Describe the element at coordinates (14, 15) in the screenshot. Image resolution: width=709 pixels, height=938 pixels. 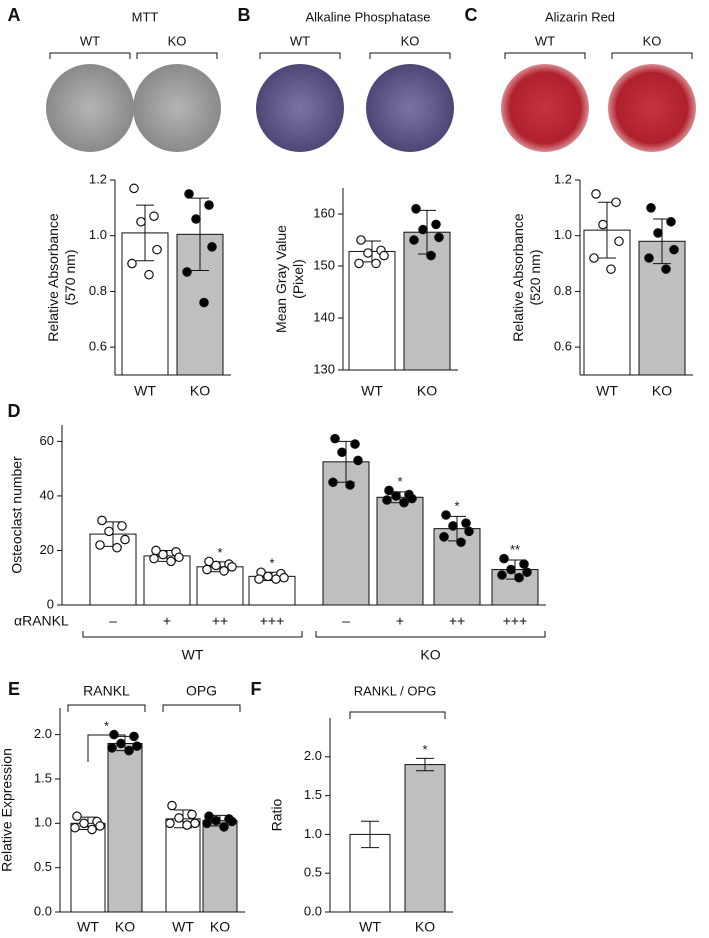
I see `panel-letter: A` at that location.